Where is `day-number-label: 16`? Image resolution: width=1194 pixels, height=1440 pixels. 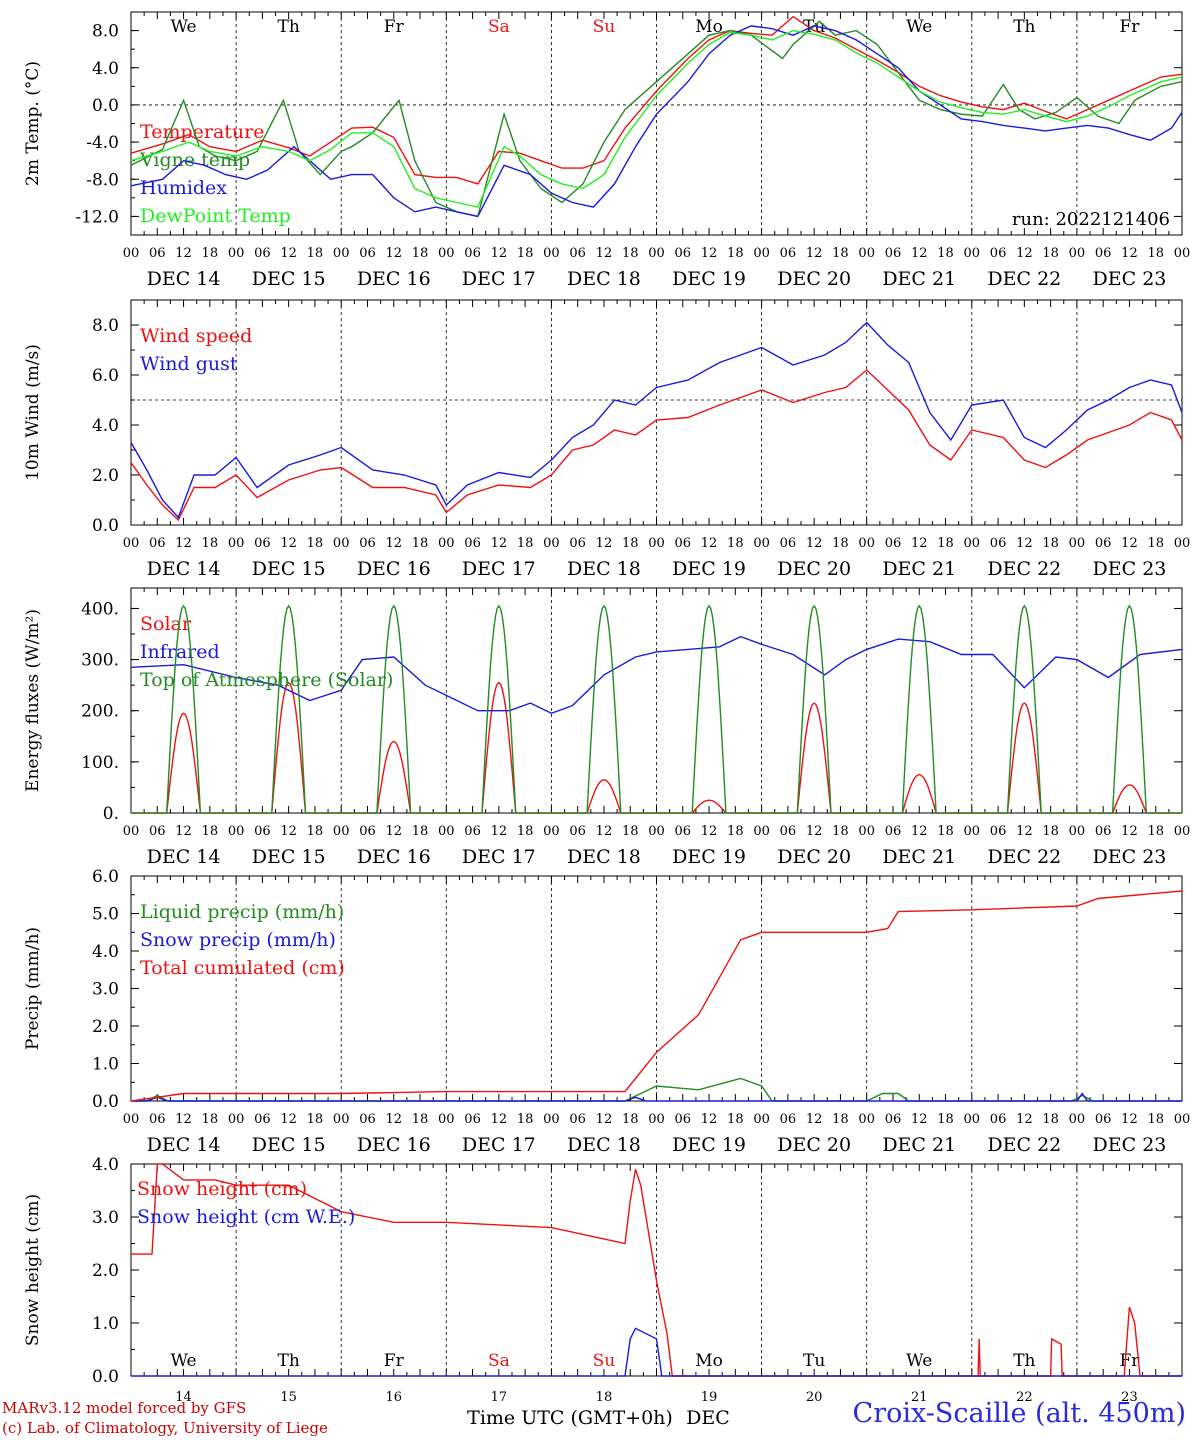
day-number-label: 16 is located at coordinates (393, 1397).